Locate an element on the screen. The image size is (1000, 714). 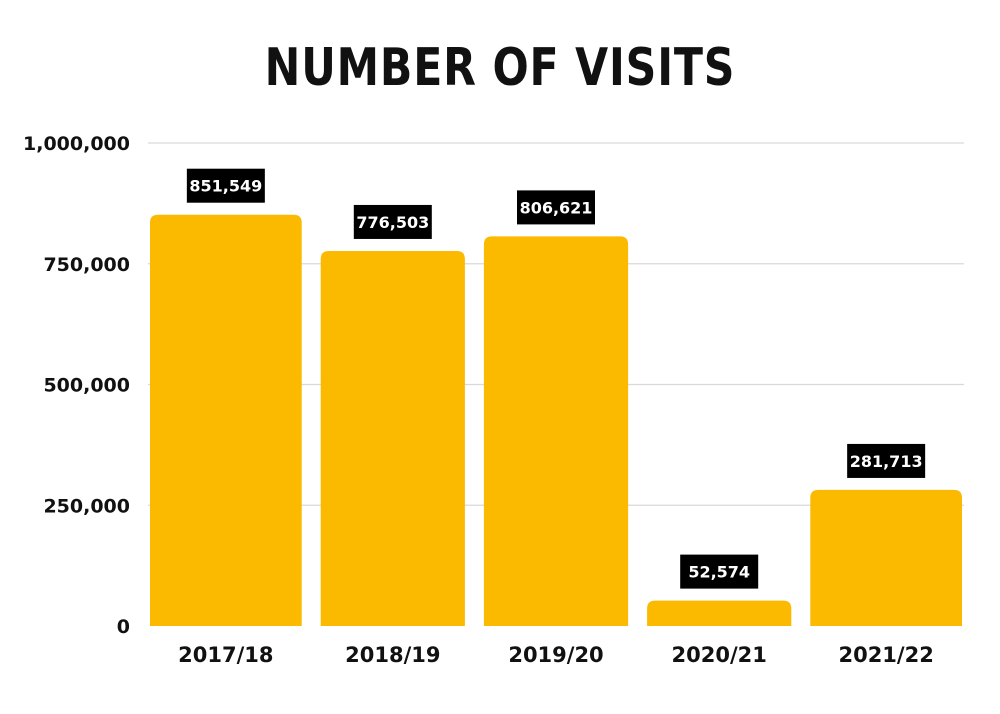
data-label: 806,621 is located at coordinates (556, 207).